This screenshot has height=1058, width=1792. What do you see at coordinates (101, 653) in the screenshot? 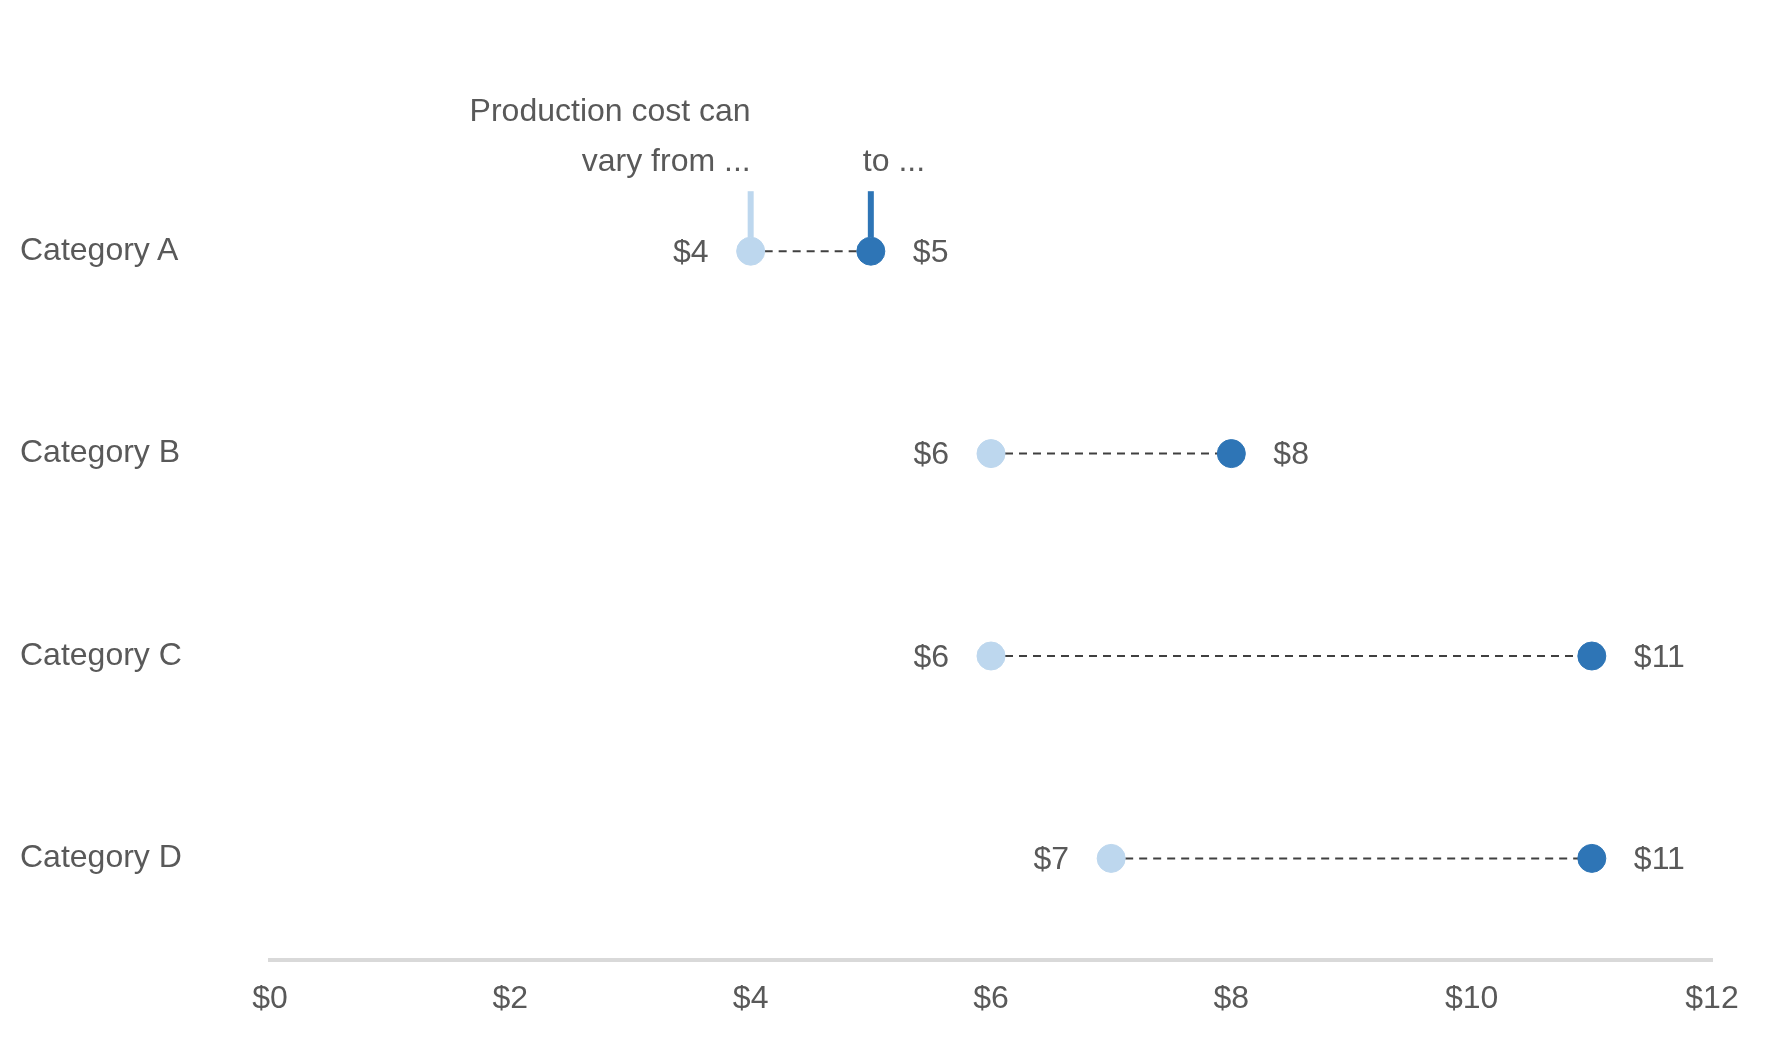
I see `y-tick-label: Category C` at bounding box center [101, 653].